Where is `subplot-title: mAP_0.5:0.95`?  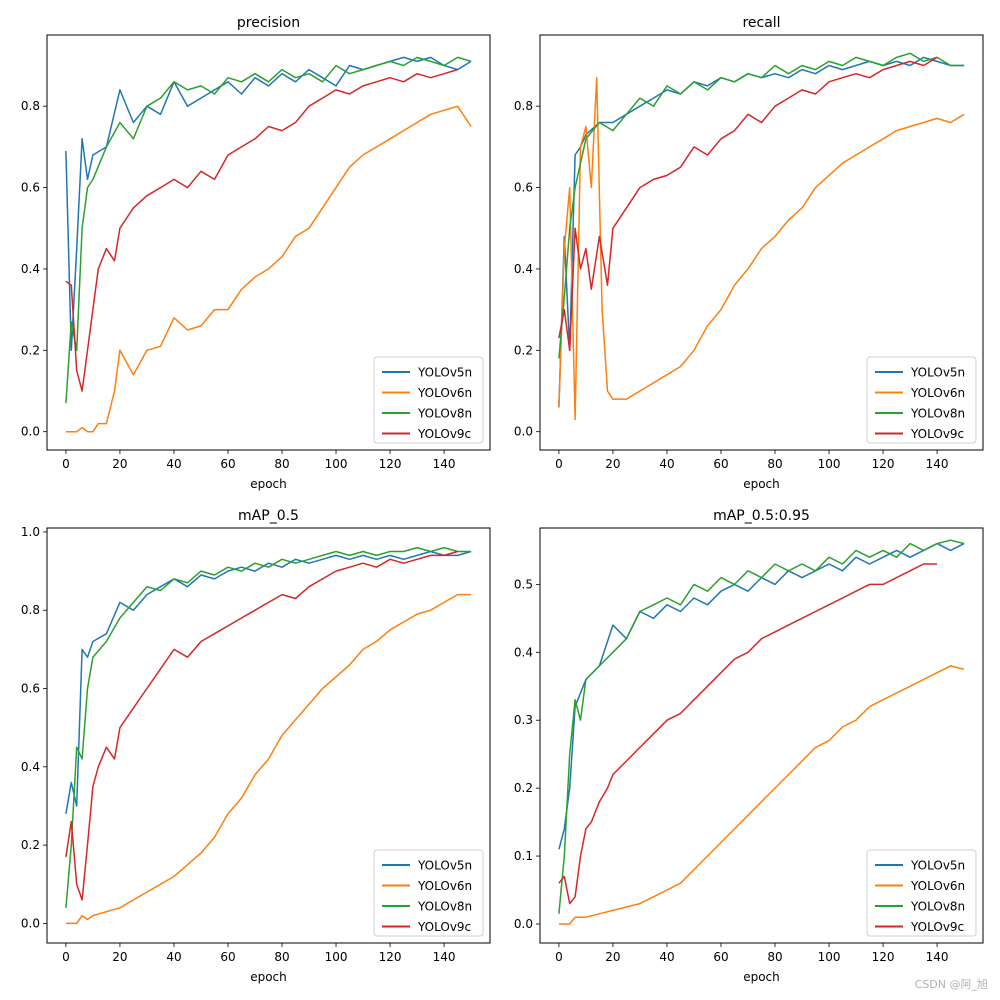
subplot-title: mAP_0.5:0.95 is located at coordinates (761, 516).